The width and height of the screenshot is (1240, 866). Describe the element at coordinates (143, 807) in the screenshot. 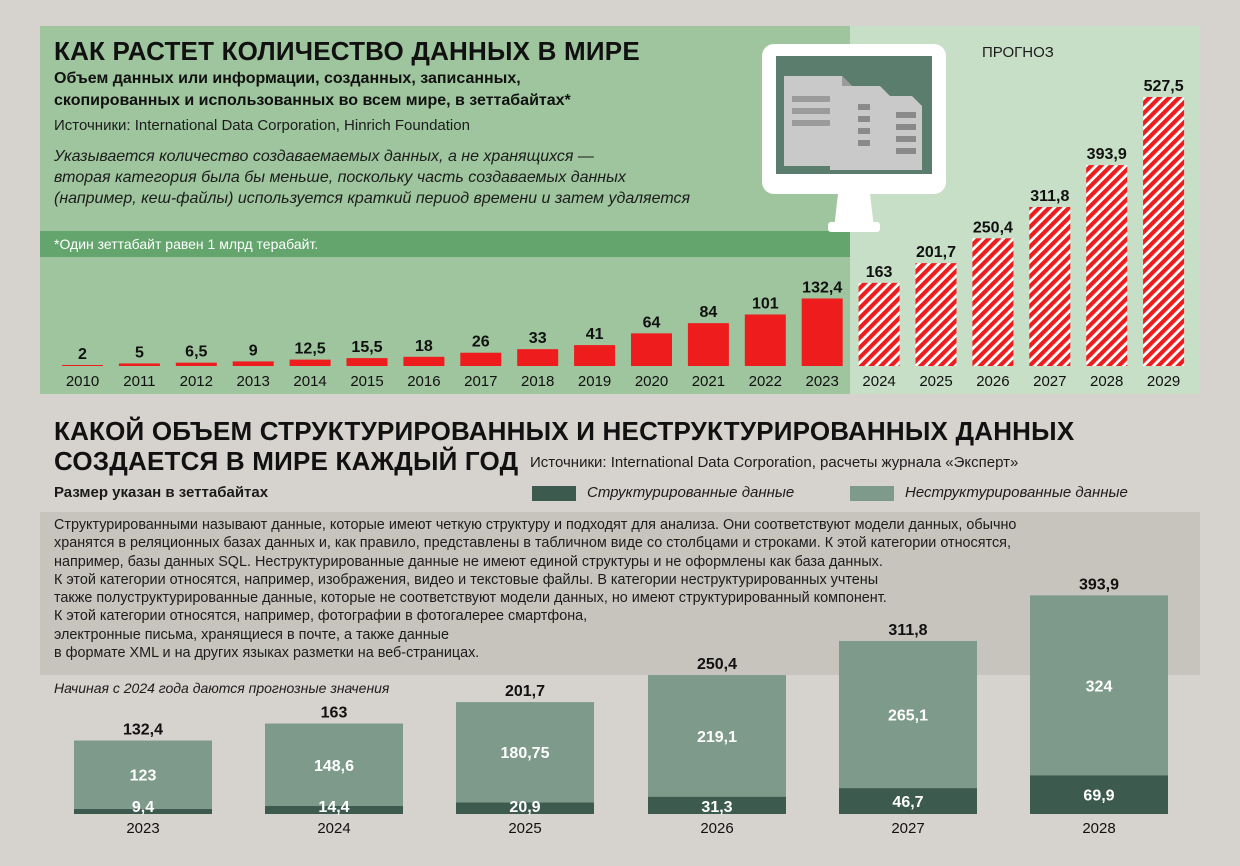

I see `structured-value-label: 9,4` at that location.